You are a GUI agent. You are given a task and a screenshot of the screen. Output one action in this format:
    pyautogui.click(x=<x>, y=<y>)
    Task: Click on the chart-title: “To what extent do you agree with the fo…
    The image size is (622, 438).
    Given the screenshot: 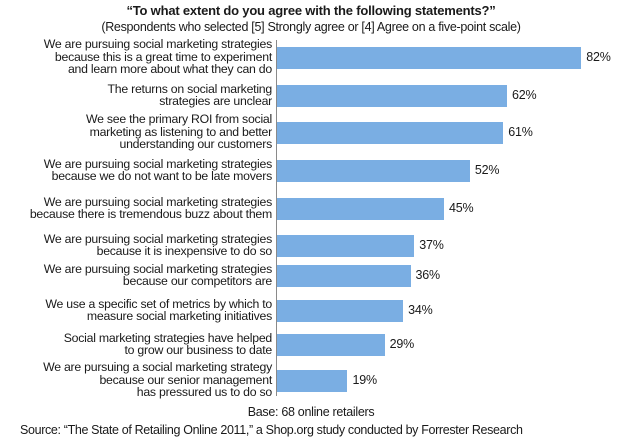 What is the action you would take?
    pyautogui.click(x=311, y=10)
    